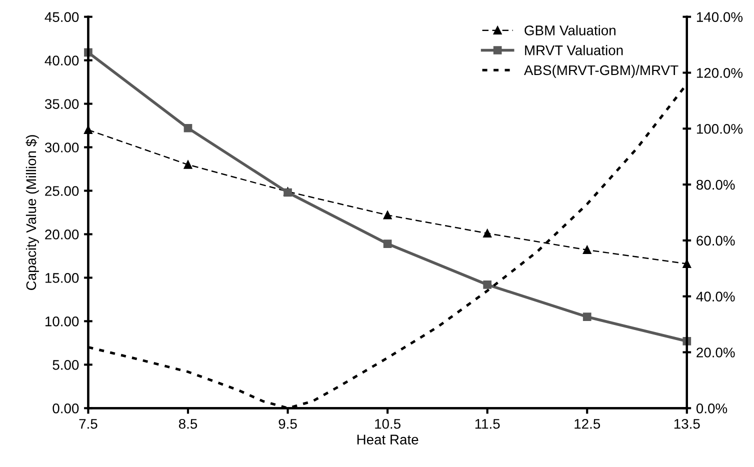 This screenshot has width=754, height=467. I want to click on x-tick-label: 11.5, so click(487, 424).